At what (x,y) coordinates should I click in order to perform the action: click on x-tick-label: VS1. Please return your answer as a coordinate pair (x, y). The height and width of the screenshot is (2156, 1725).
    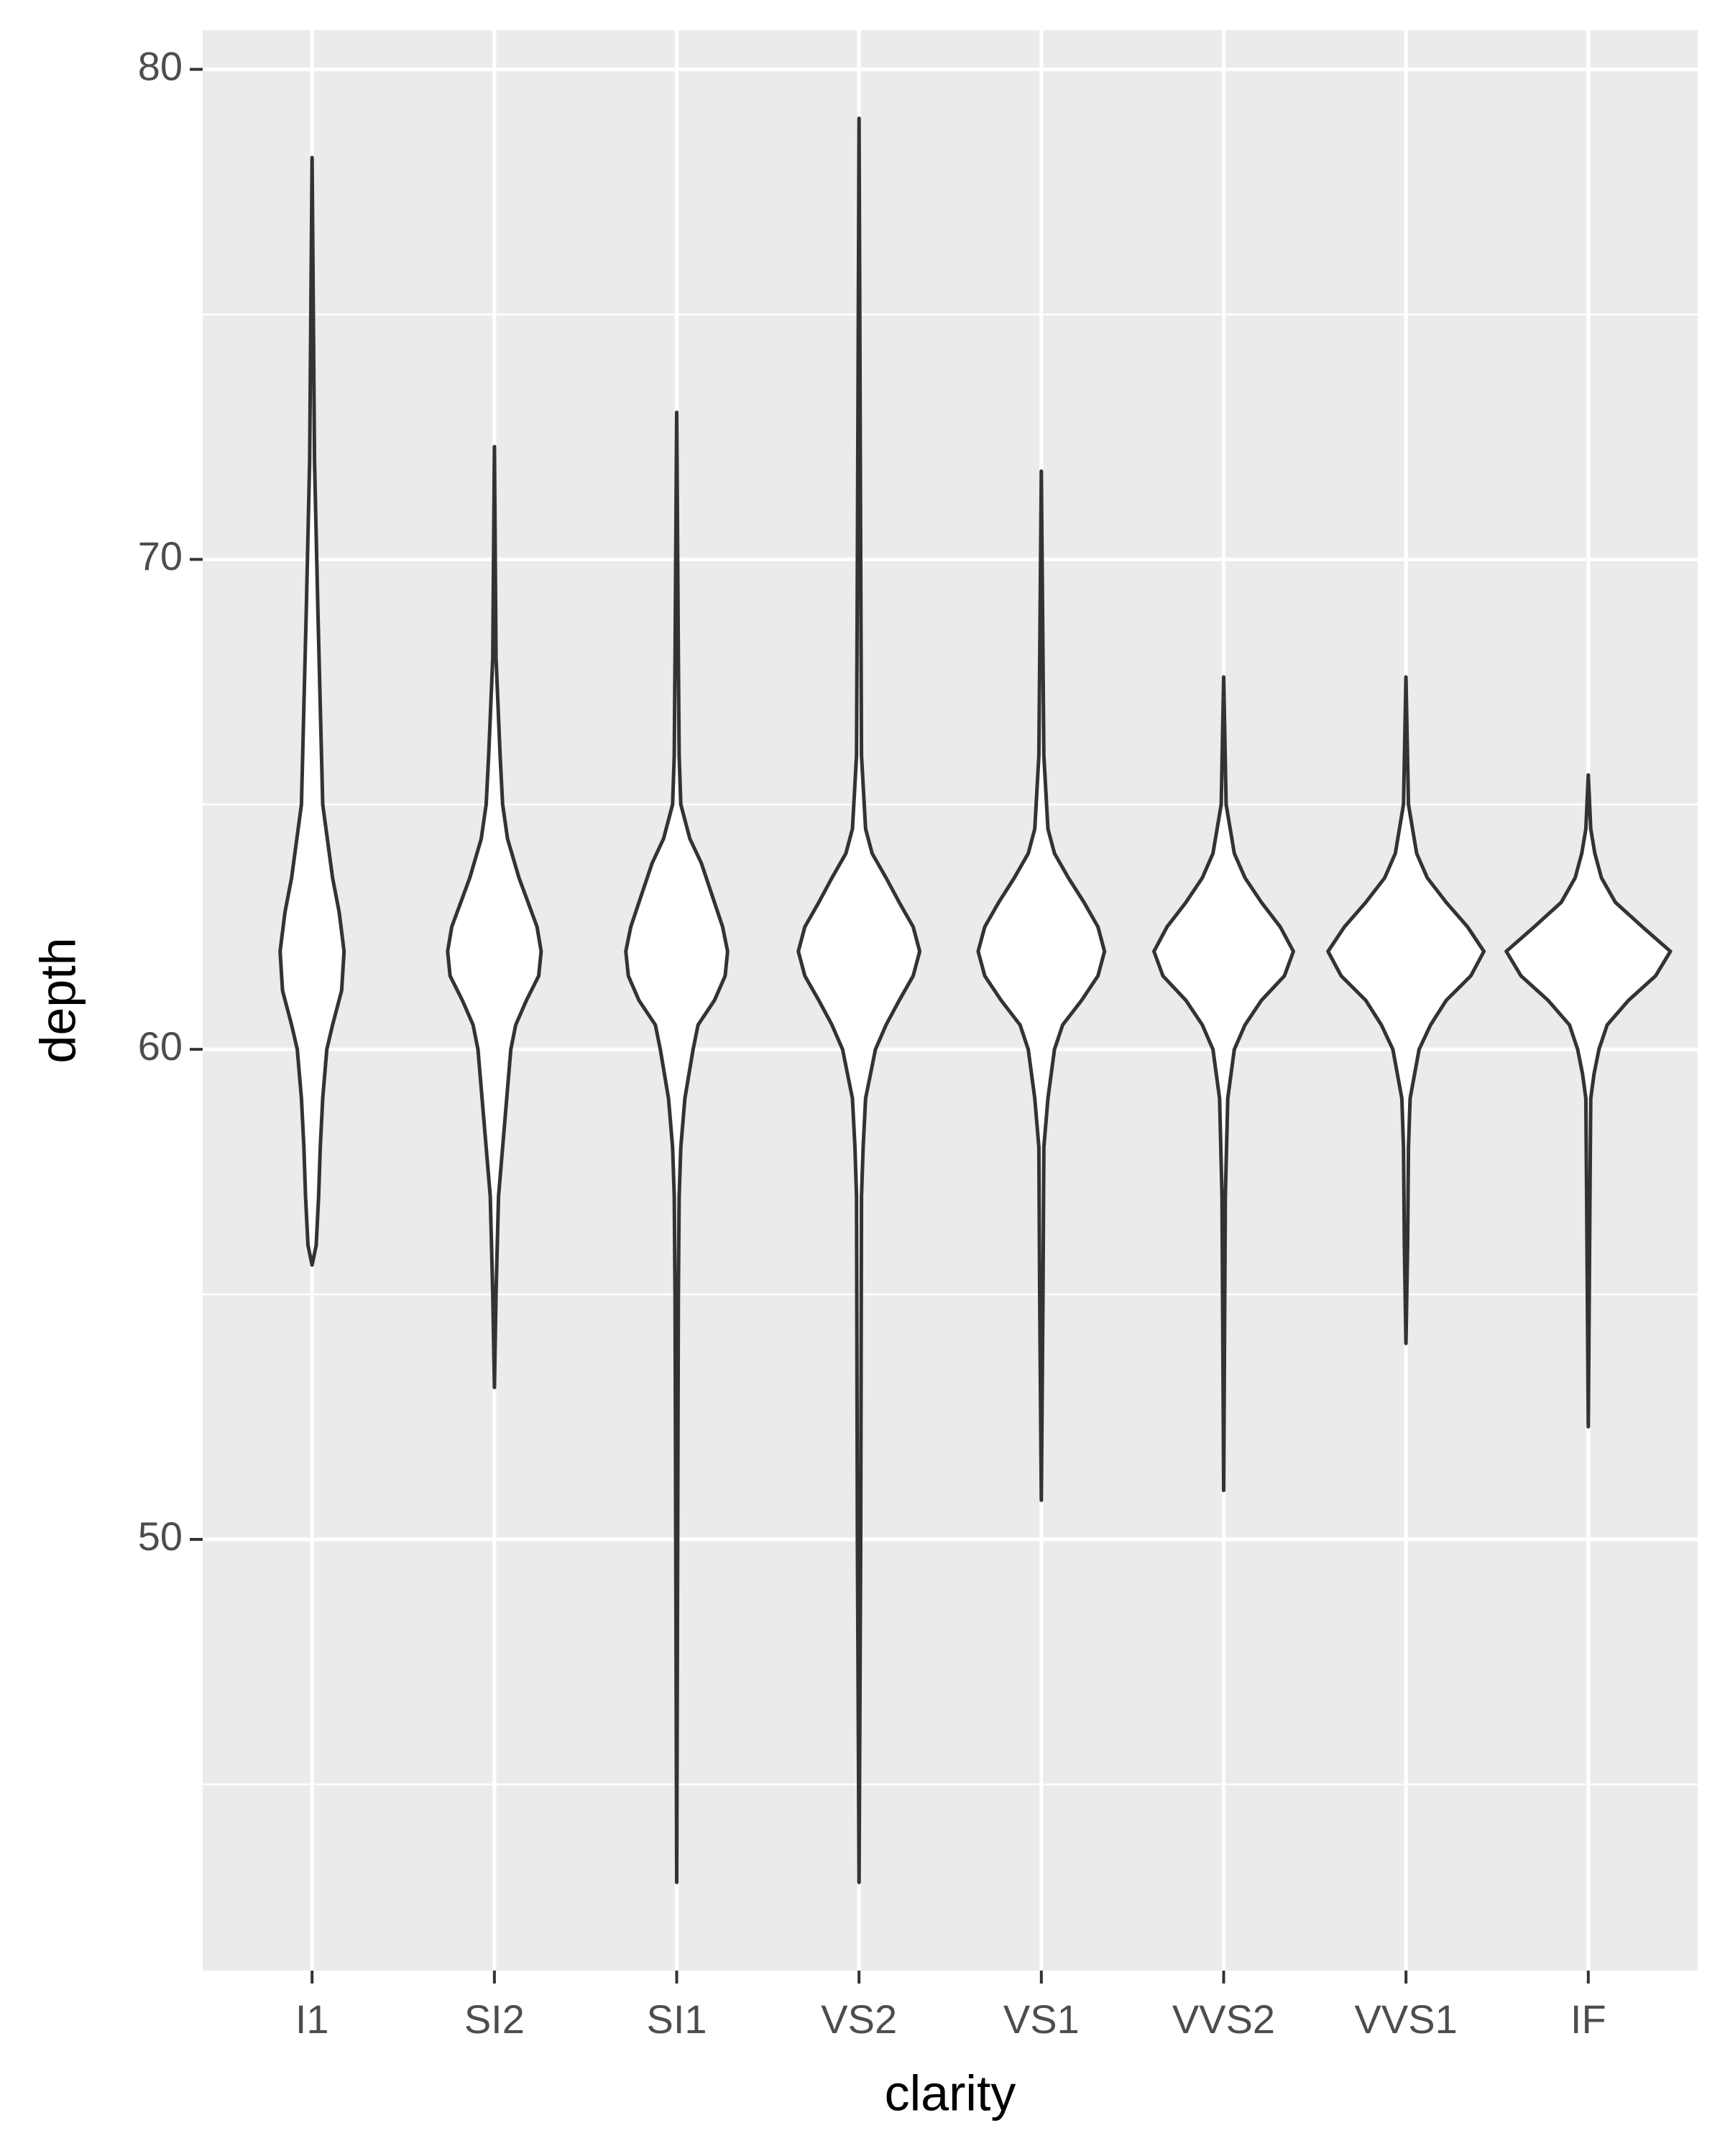
    Looking at the image, I should click on (1041, 2019).